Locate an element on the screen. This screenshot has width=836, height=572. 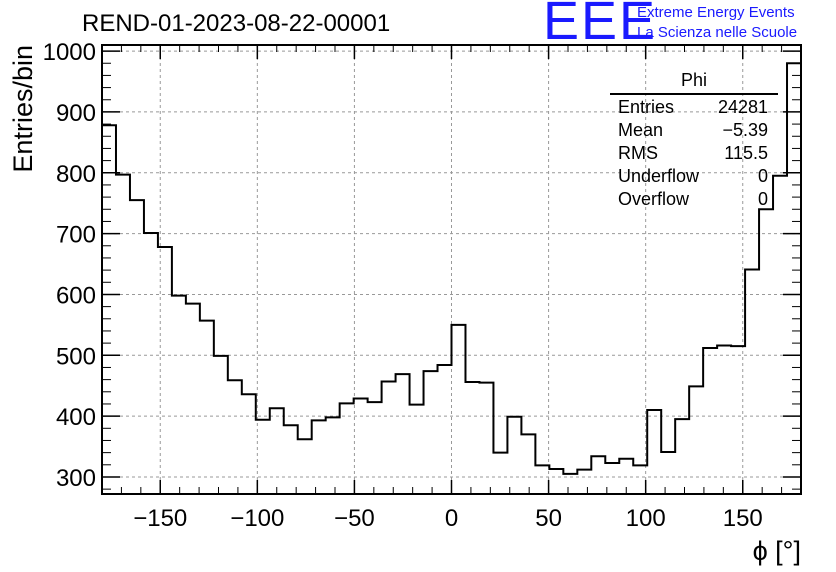
plot-title: REND-01-2023-08-22-00001 is located at coordinates (236, 23).